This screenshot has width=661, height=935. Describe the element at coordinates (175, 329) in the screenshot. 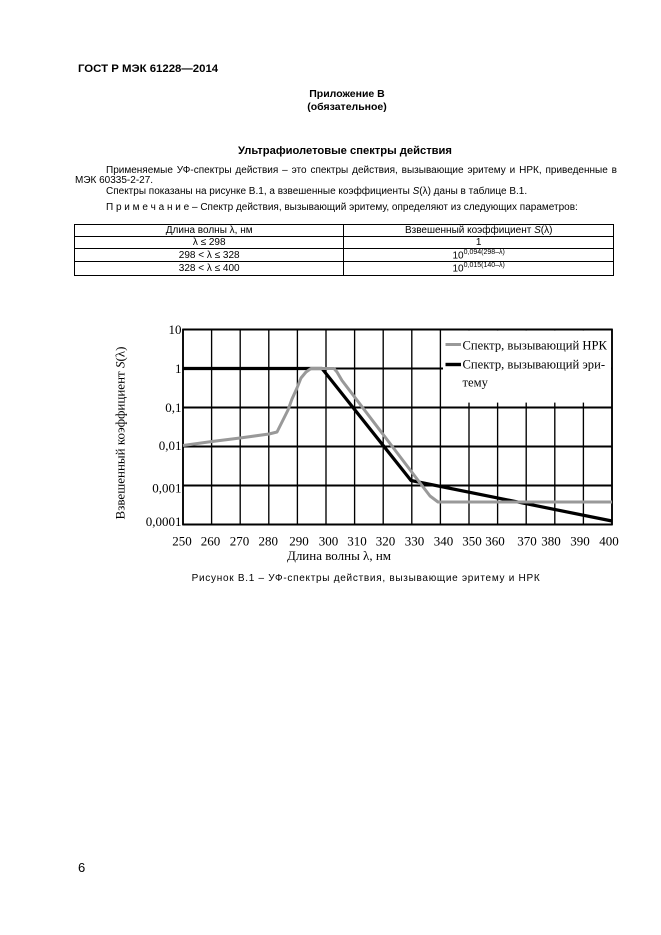

I see `svg-text: 10` at that location.